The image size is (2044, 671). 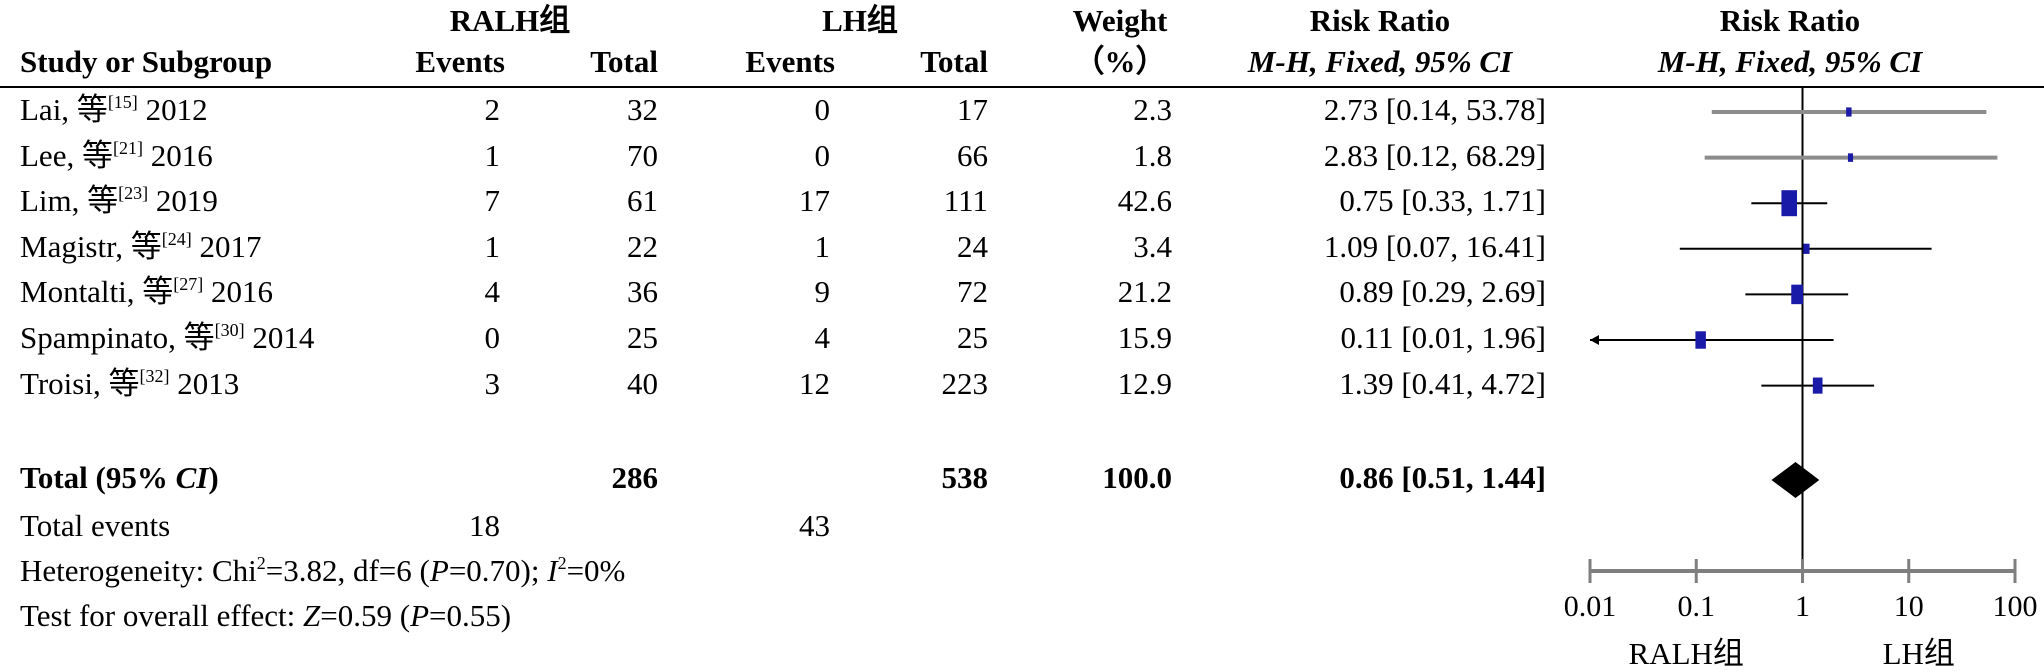 What do you see at coordinates (1434, 246) in the screenshot?
I see `study-ci-text: 1.09 [0.07, 16.41]` at bounding box center [1434, 246].